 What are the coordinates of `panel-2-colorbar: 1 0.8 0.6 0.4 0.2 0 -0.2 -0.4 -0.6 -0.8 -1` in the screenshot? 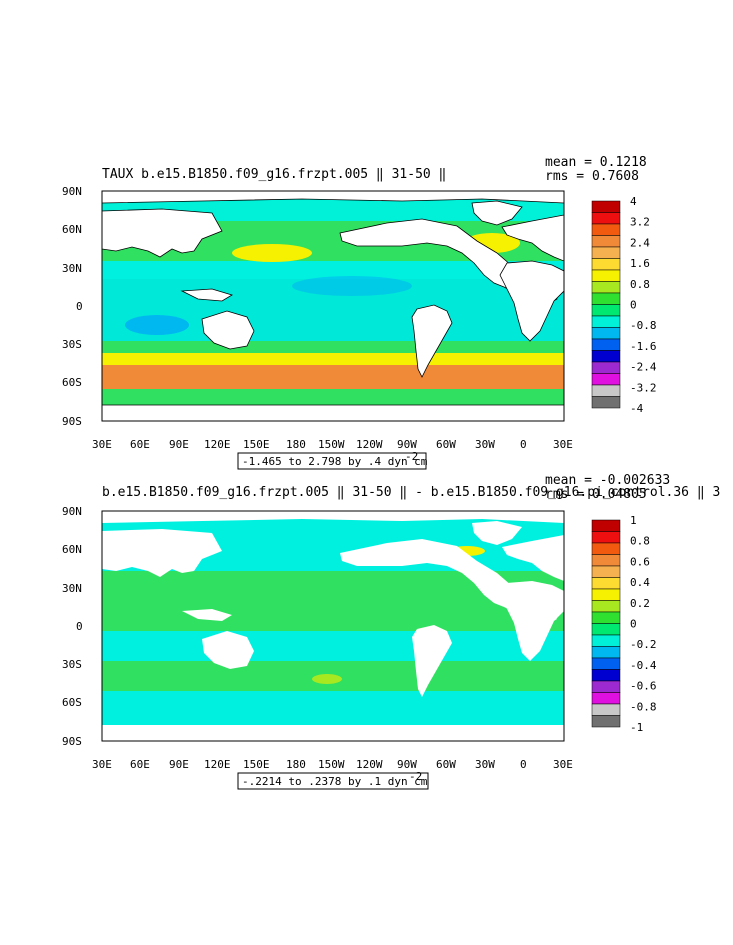 It's located at (624, 624).